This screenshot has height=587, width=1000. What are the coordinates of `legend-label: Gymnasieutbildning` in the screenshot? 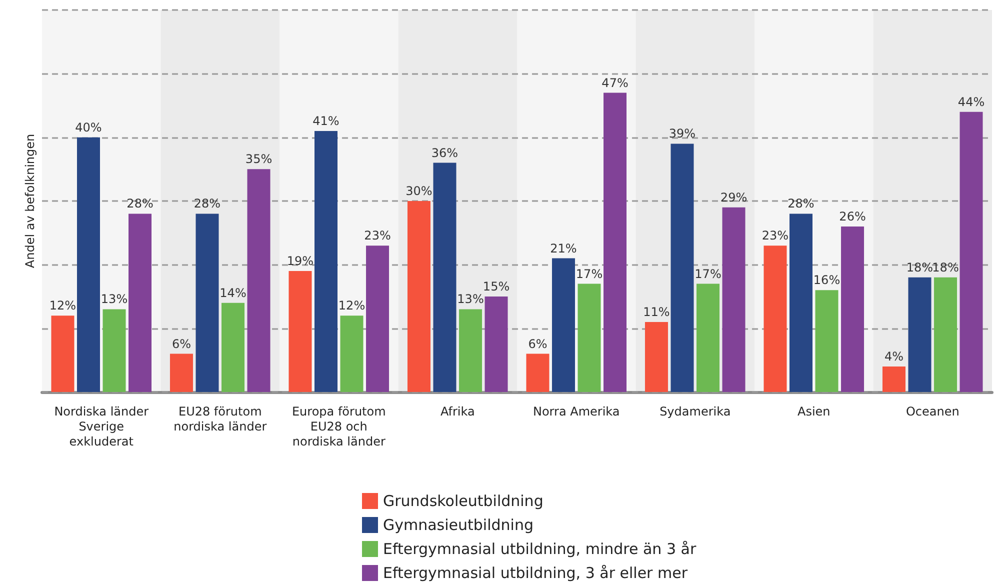 It's located at (458, 525).